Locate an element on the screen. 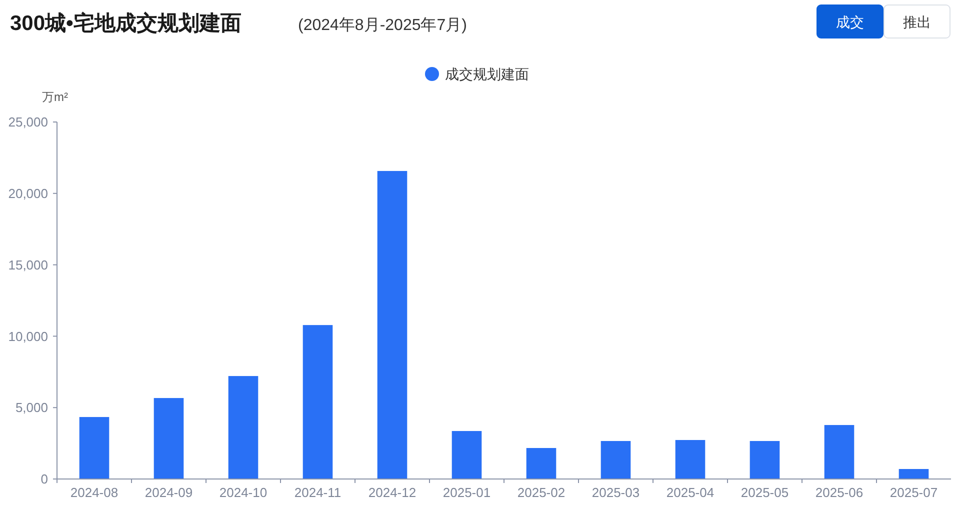 This screenshot has height=506, width=969. y-axis-title: 万m² is located at coordinates (55, 97).